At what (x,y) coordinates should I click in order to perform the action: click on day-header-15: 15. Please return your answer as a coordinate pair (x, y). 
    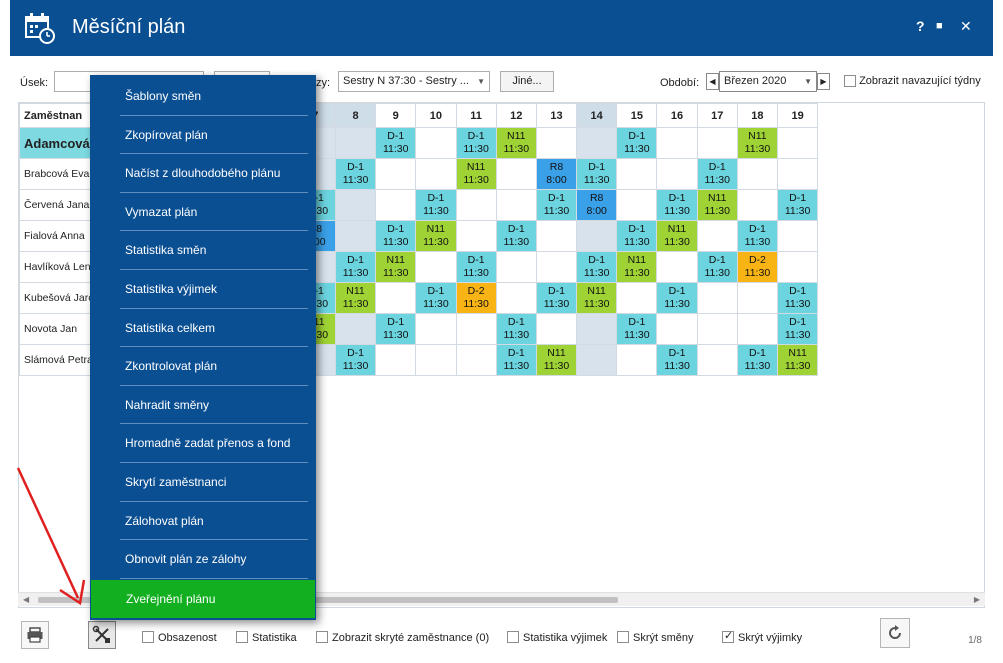
    Looking at the image, I should click on (637, 115).